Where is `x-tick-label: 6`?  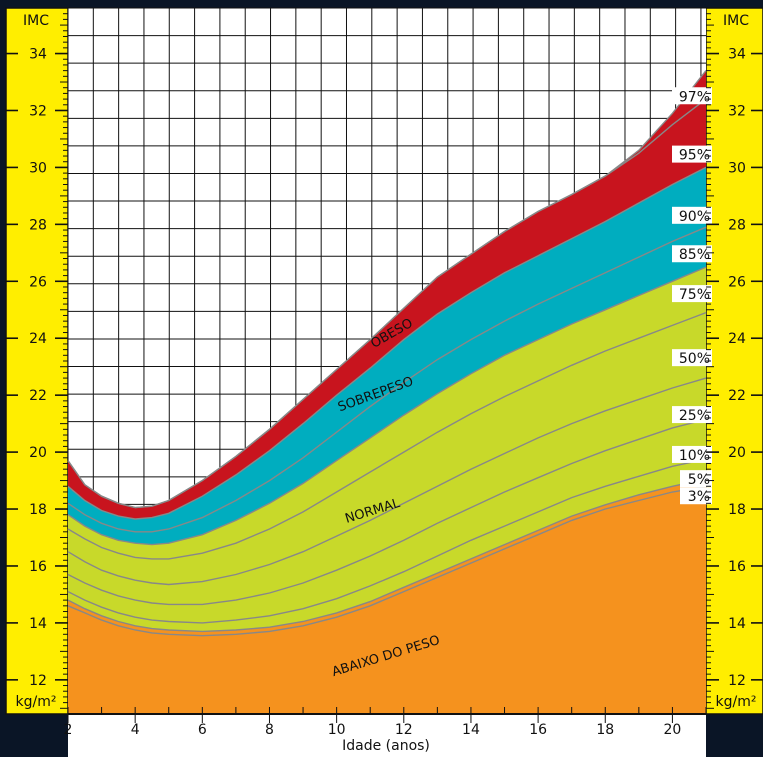 x-tick-label: 6 is located at coordinates (202, 730).